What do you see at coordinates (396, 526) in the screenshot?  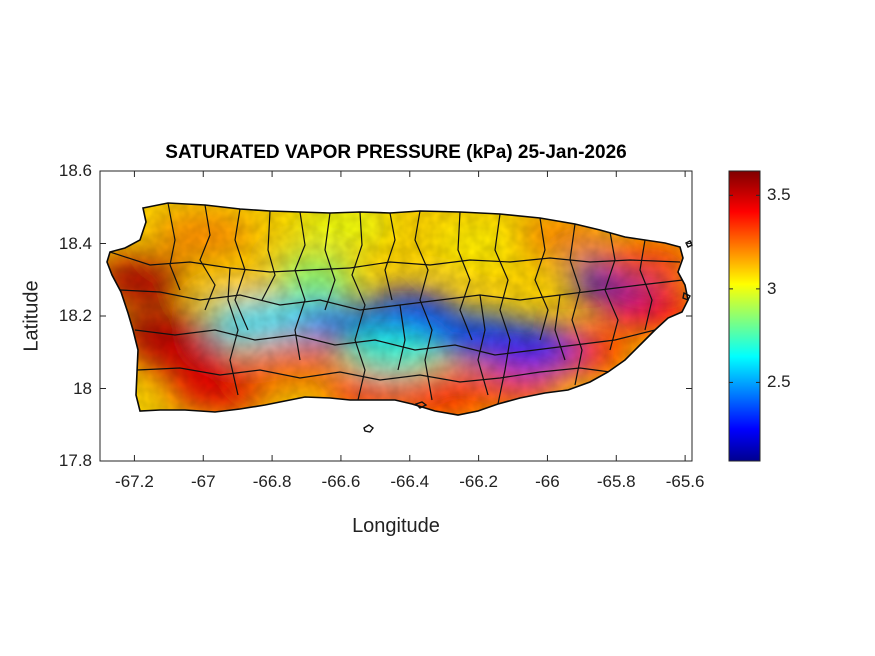 I see `x-axis-label: Longitude` at bounding box center [396, 526].